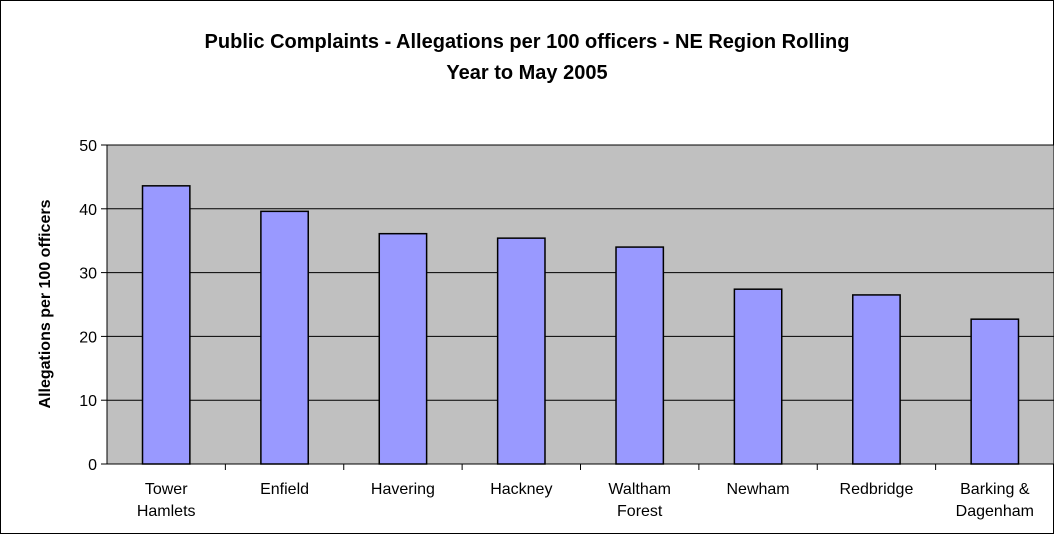 This screenshot has width=1054, height=534. I want to click on y-tick-label: 40, so click(88, 210).